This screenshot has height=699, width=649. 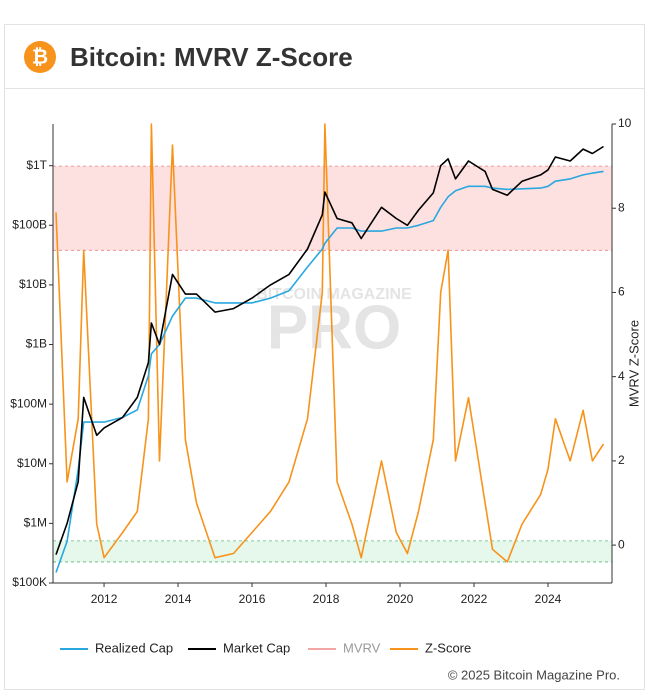 I want to click on x-tick-label: 2014, so click(x=178, y=599).